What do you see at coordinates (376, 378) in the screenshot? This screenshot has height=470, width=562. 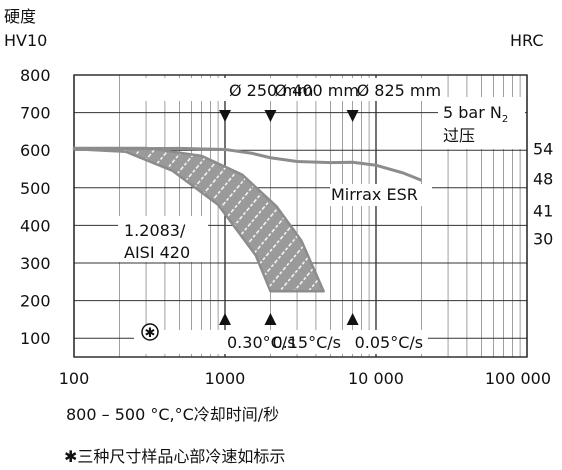 I see `x-tick-label: 10 000` at bounding box center [376, 378].